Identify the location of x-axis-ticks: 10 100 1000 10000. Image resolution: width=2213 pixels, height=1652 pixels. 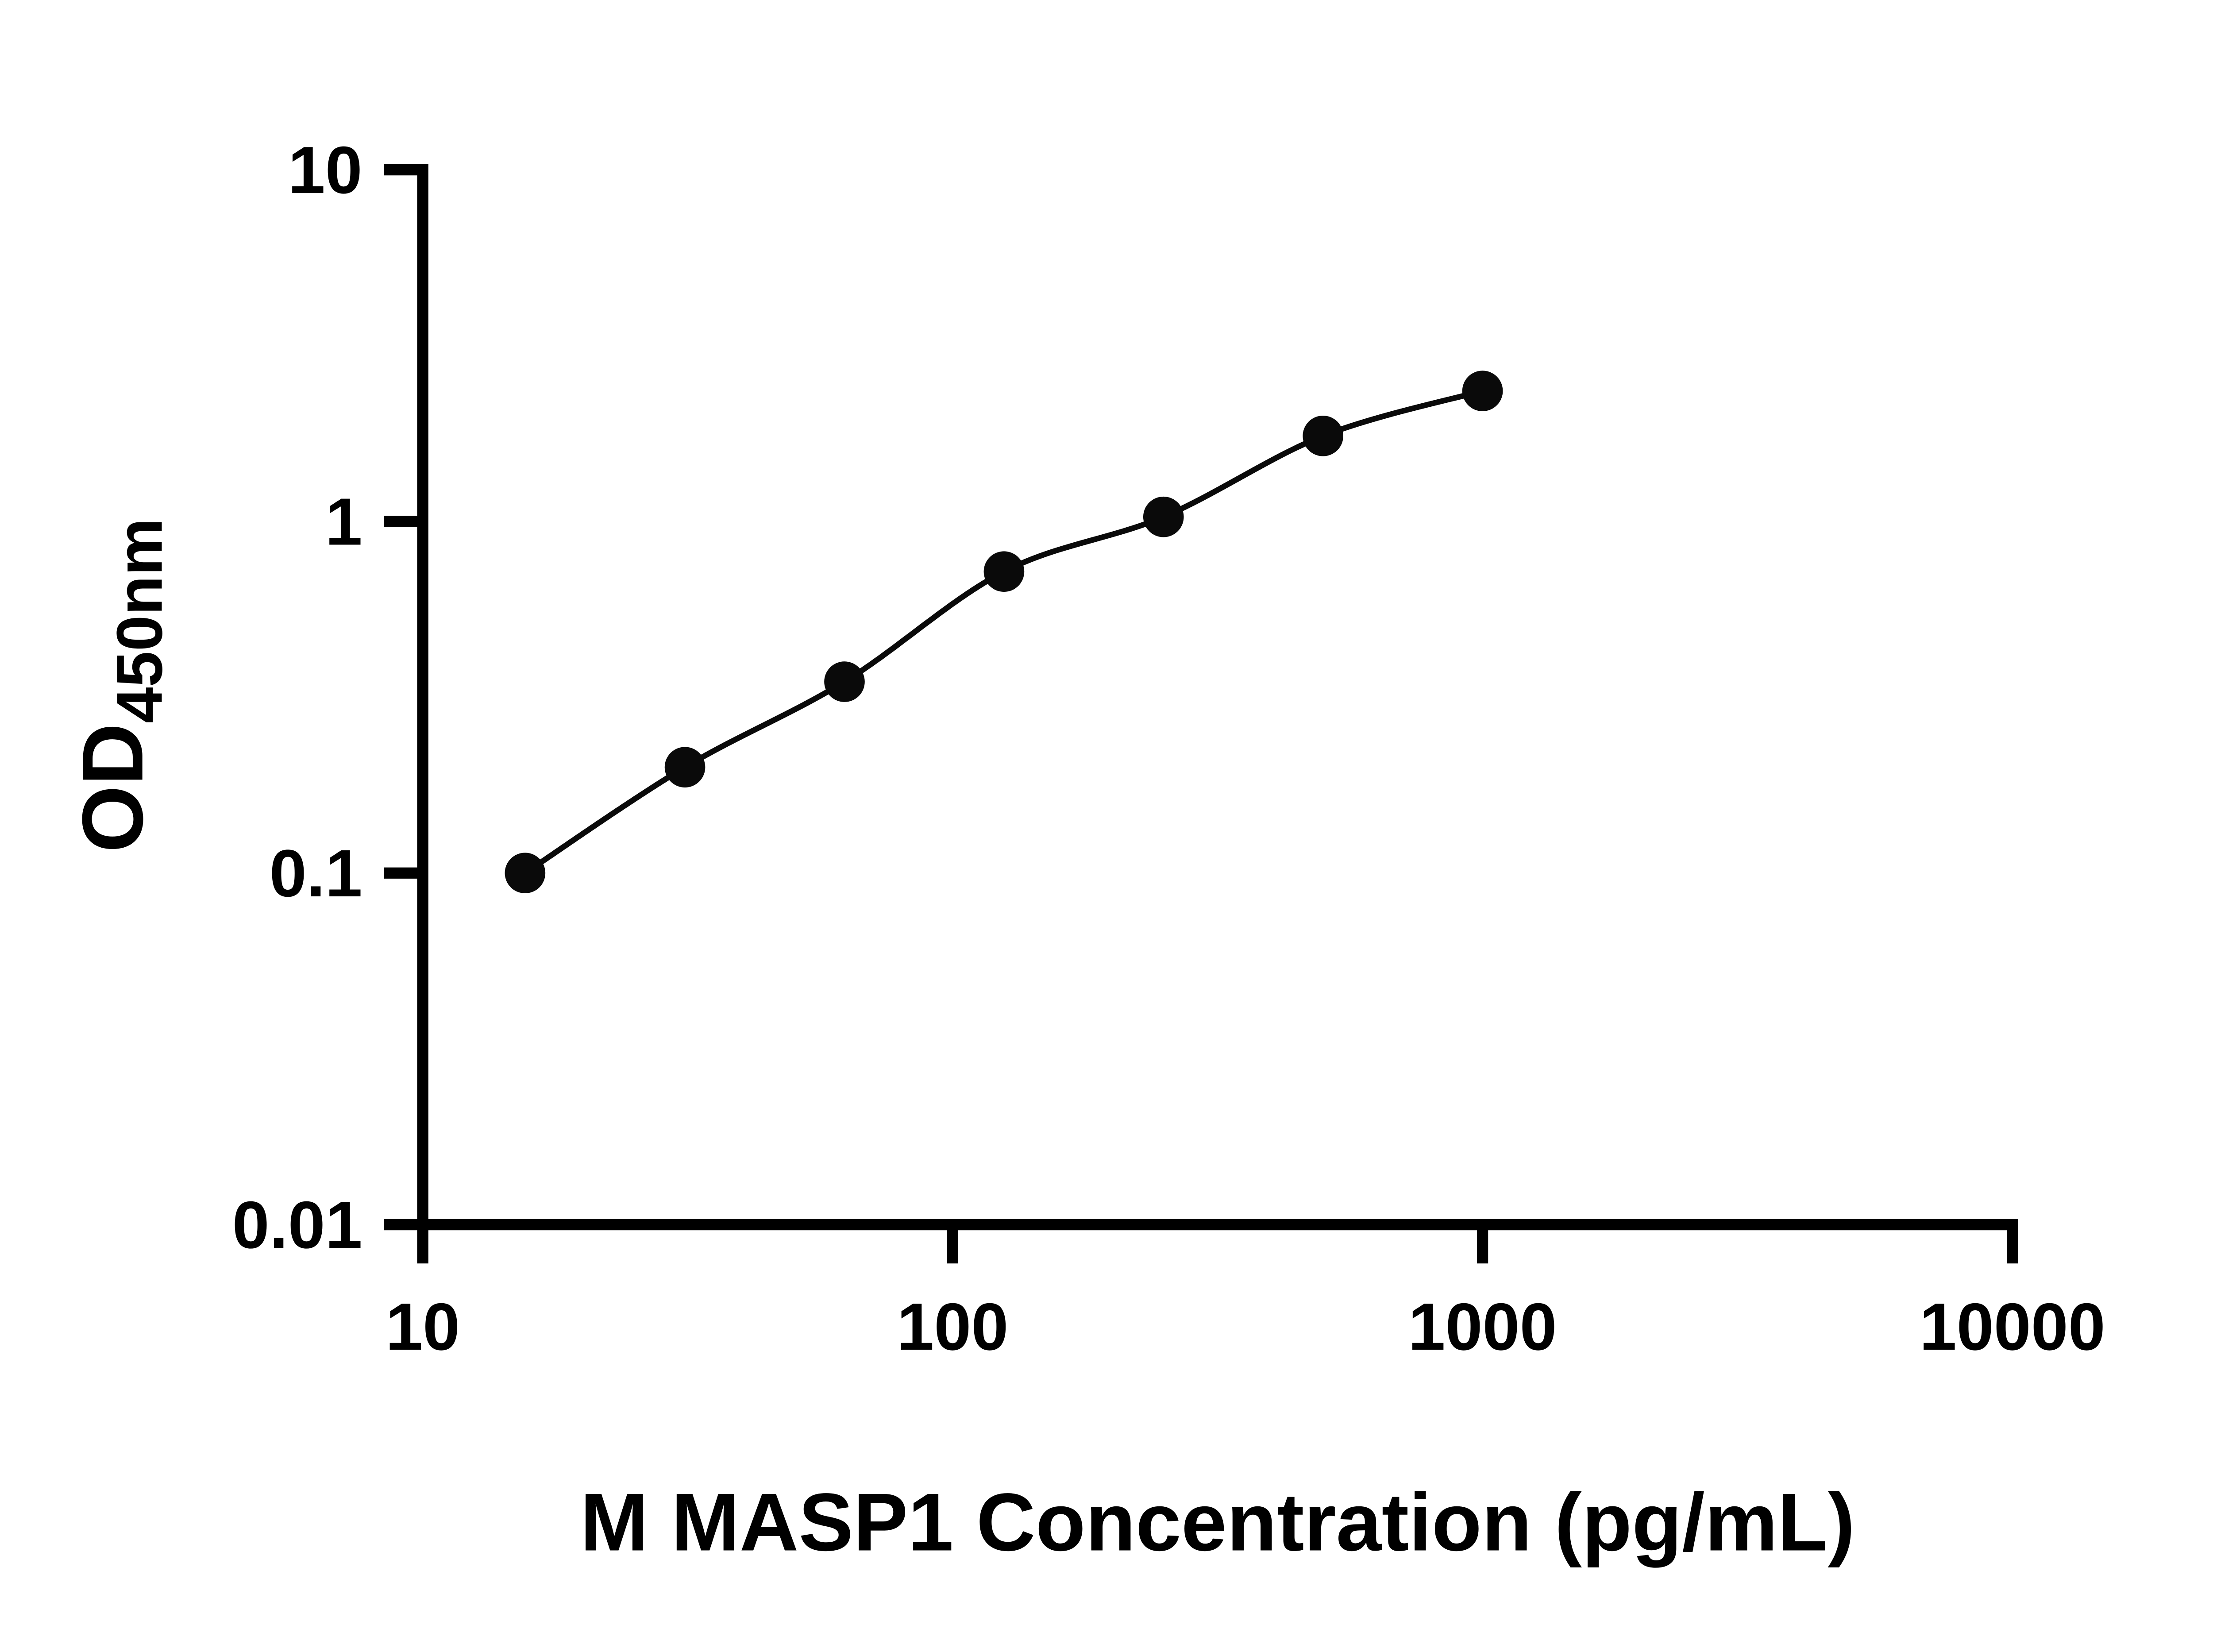
(1245, 1294).